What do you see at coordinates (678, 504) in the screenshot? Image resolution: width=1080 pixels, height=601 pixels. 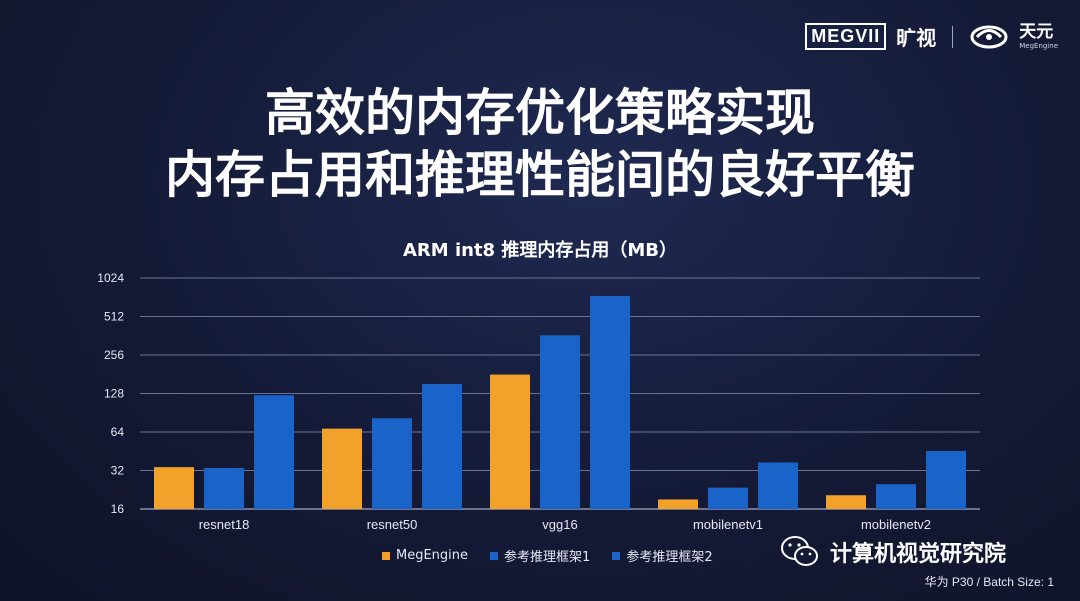 I see `bar-mobilenetv1-series0` at bounding box center [678, 504].